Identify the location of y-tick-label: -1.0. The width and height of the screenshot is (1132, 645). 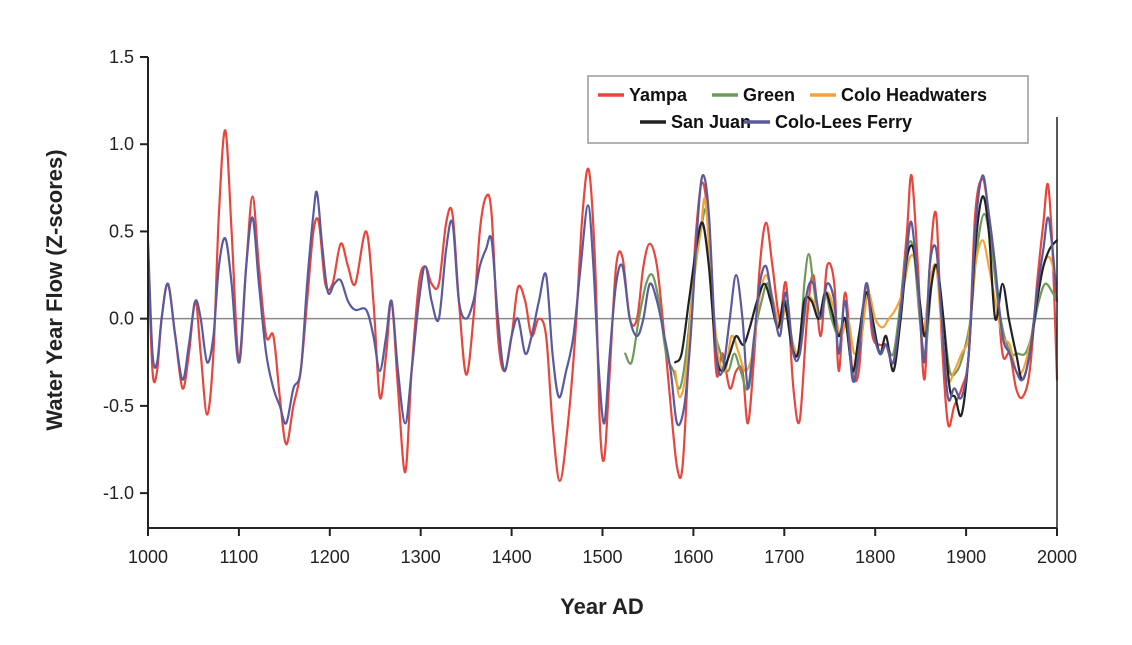
(118, 493).